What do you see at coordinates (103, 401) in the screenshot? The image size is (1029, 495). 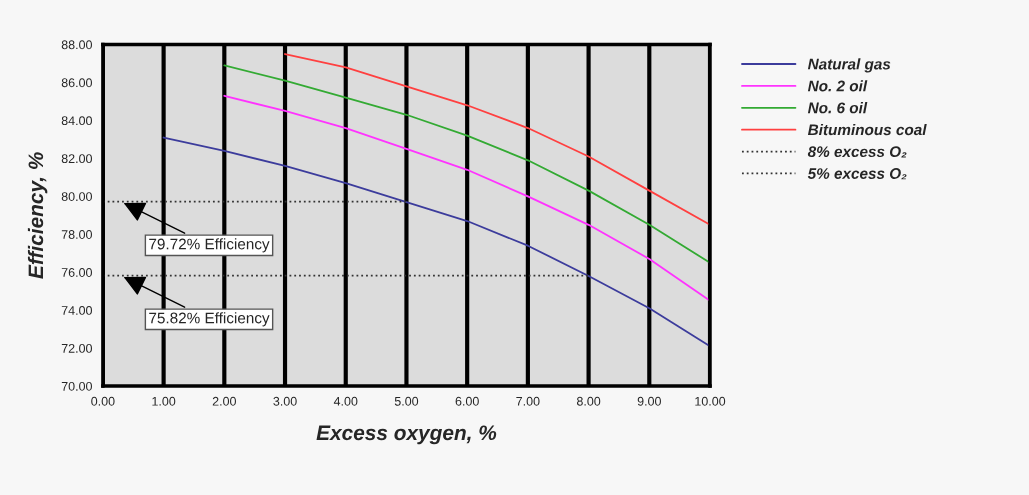 I see `x-tick-label: 0.00` at bounding box center [103, 401].